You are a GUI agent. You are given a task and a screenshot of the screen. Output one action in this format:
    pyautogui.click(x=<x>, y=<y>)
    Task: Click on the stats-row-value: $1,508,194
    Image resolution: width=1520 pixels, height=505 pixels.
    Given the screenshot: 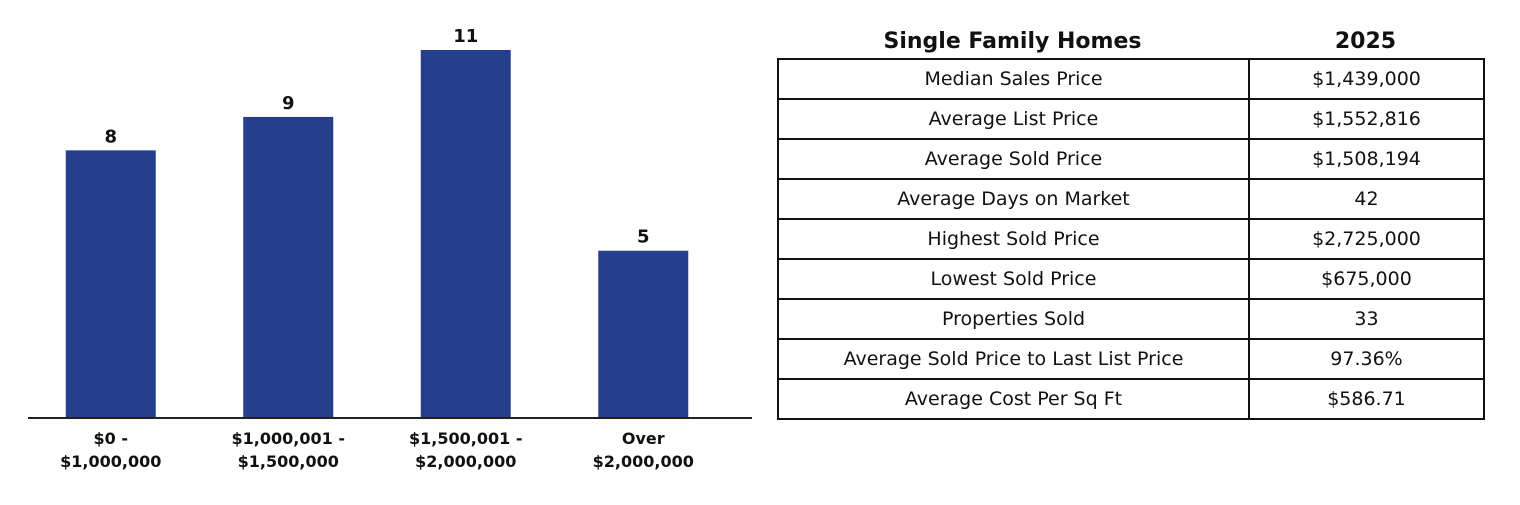 What is the action you would take?
    pyautogui.click(x=1366, y=159)
    